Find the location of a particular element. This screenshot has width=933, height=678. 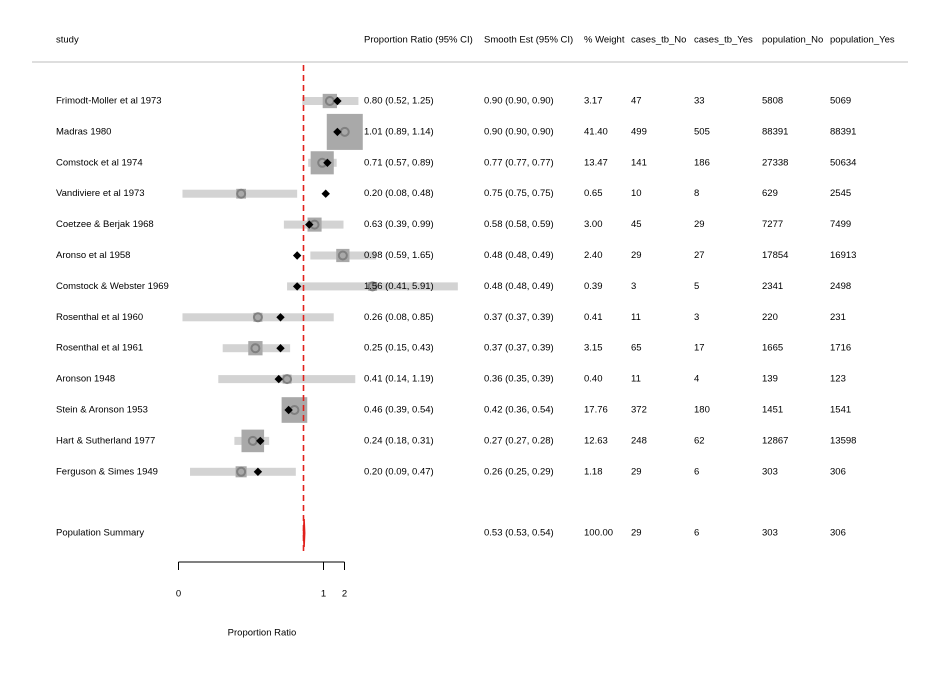

cell-weight: 2.40 is located at coordinates (593, 255).